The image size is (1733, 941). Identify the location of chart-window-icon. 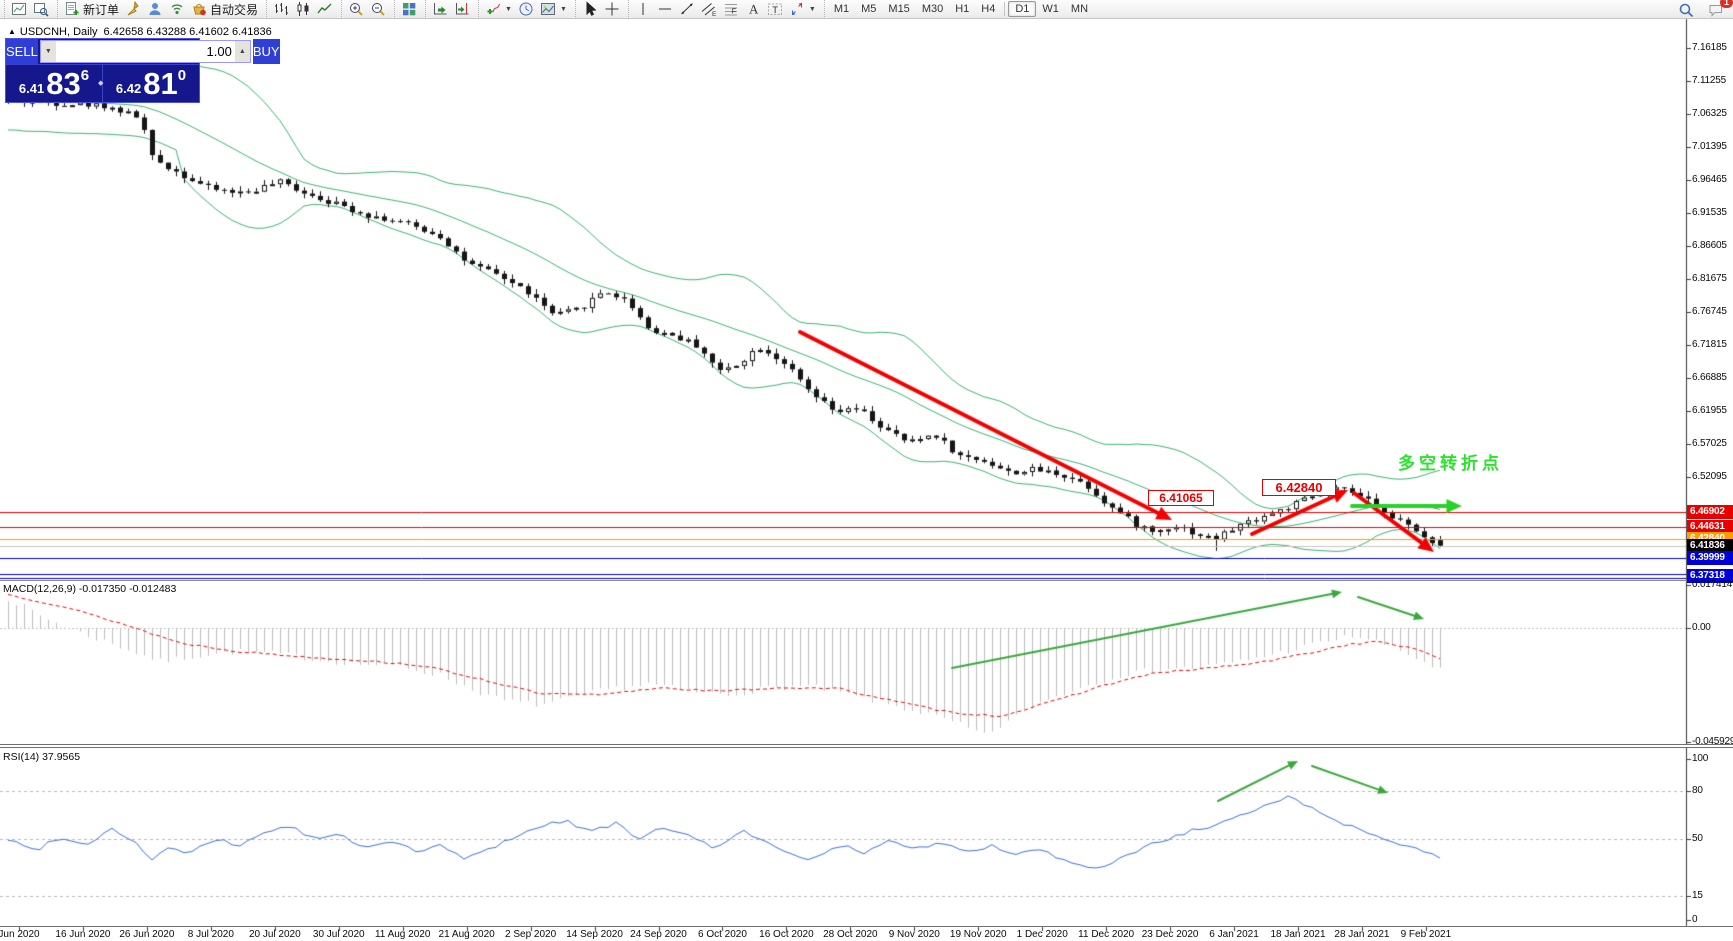
(19, 9).